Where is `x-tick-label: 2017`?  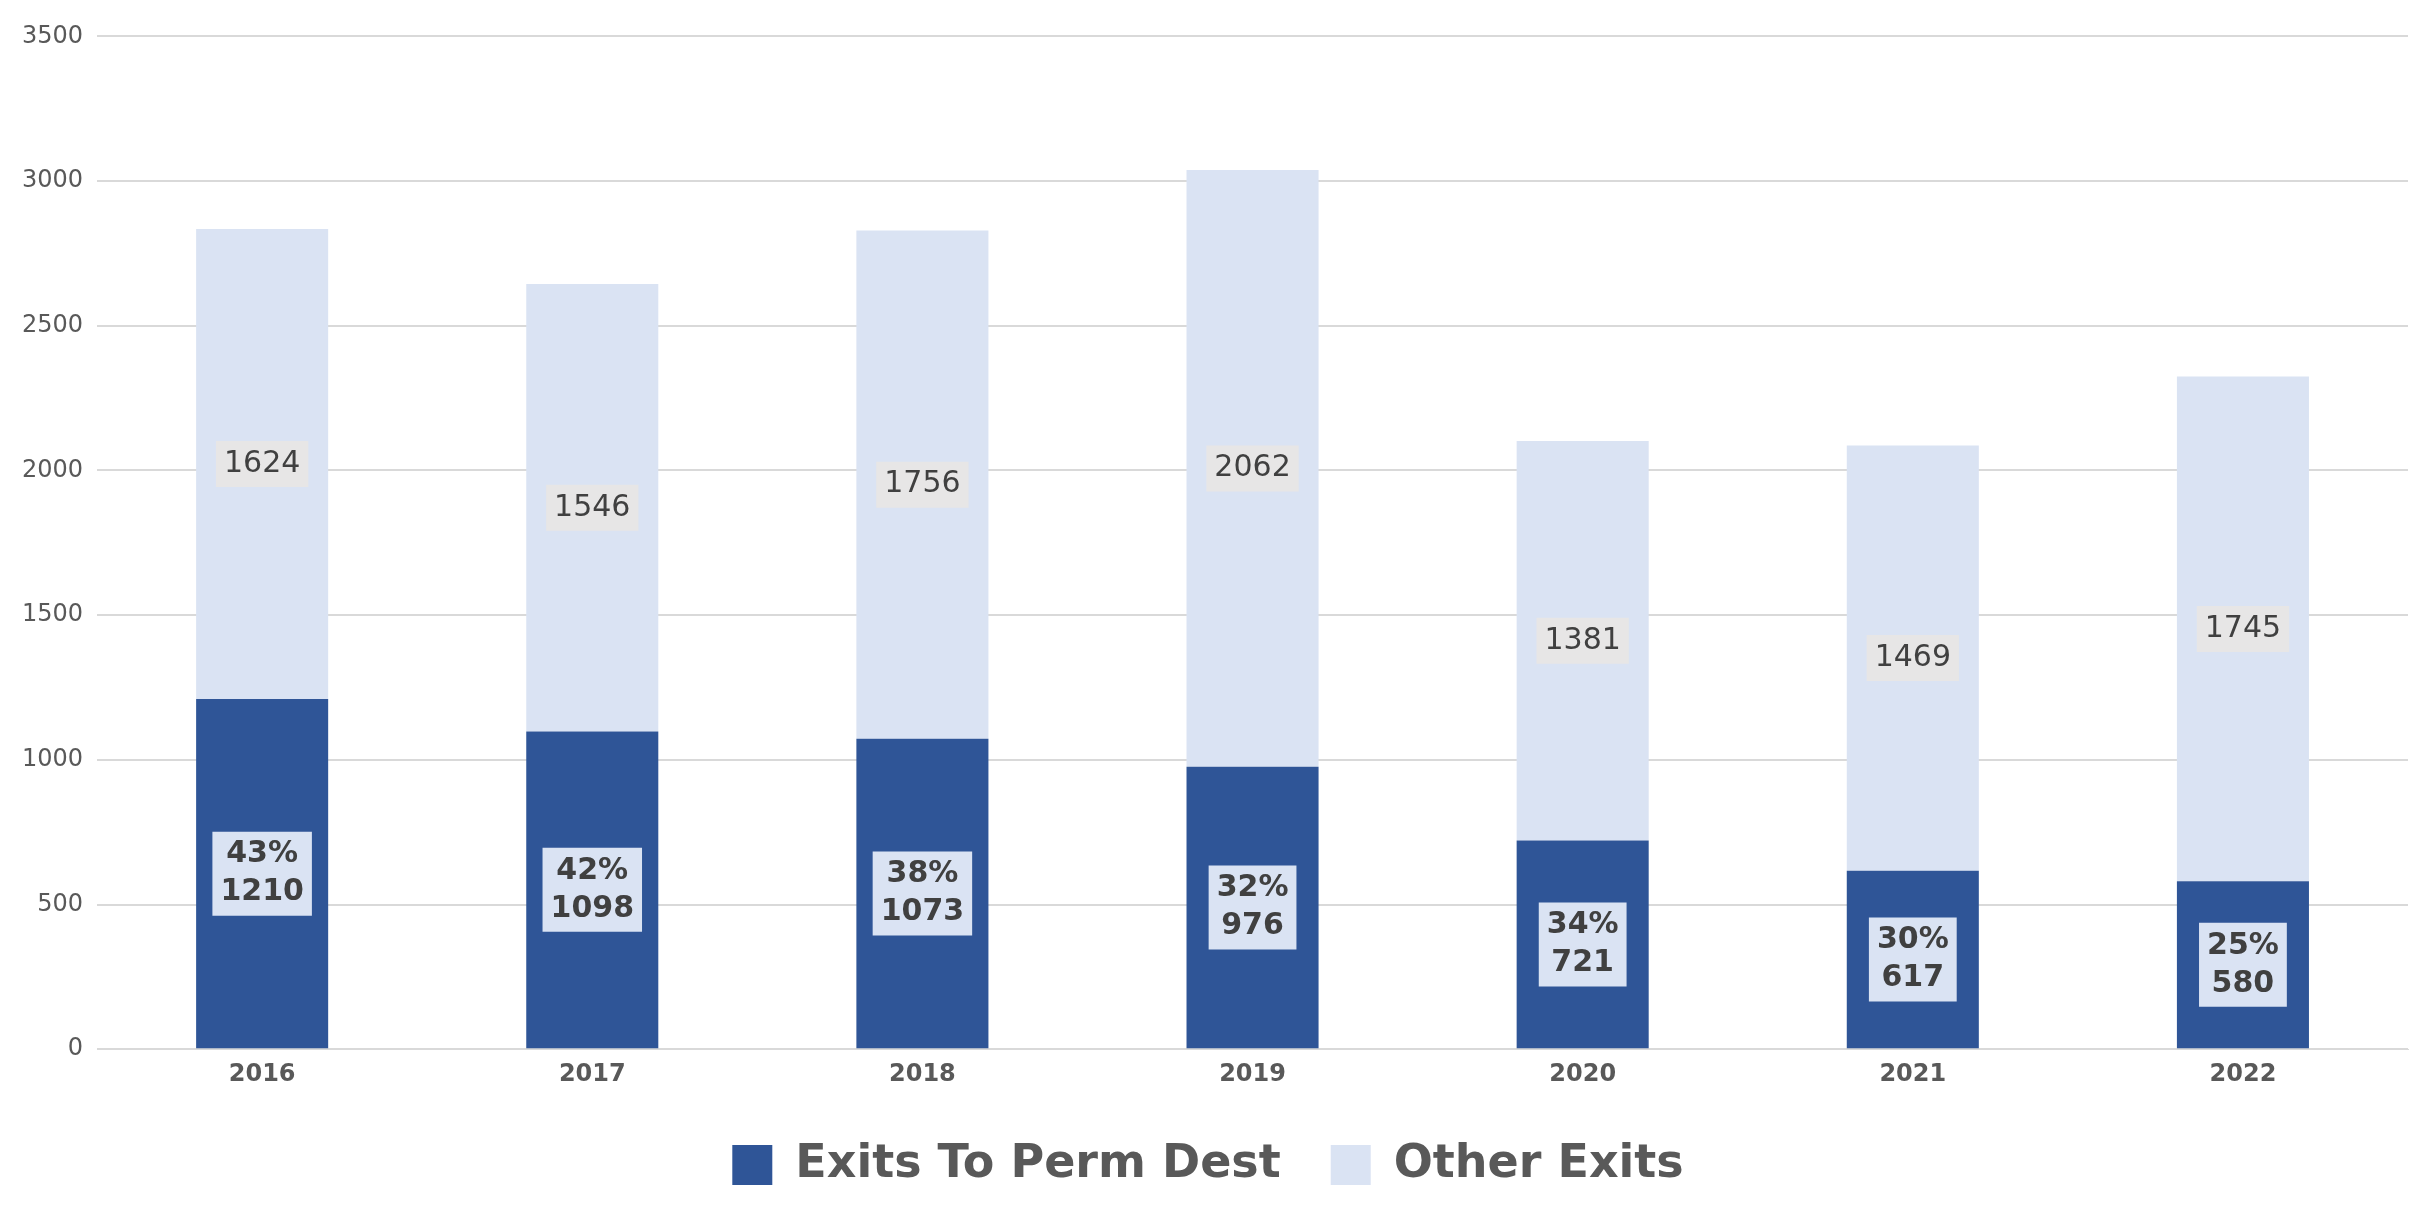
x-tick-label: 2017 is located at coordinates (592, 1072).